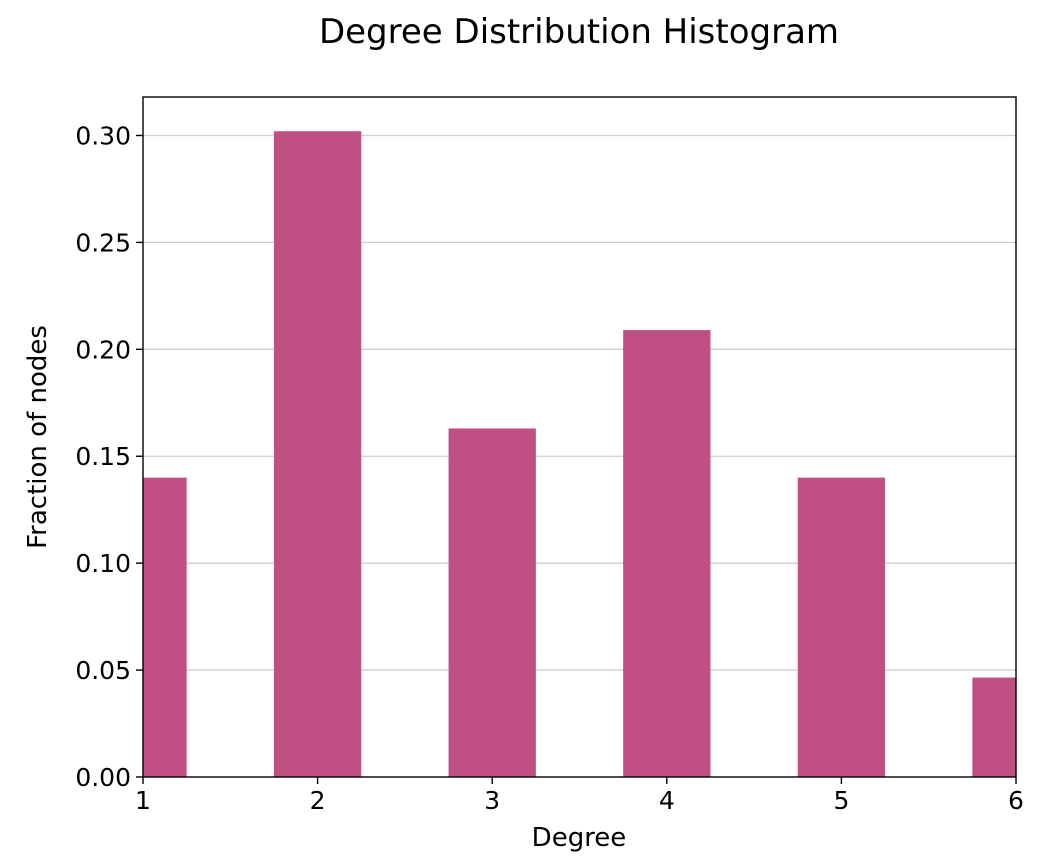 The width and height of the screenshot is (1046, 868). I want to click on y-tick-label: 0.30, so click(103, 135).